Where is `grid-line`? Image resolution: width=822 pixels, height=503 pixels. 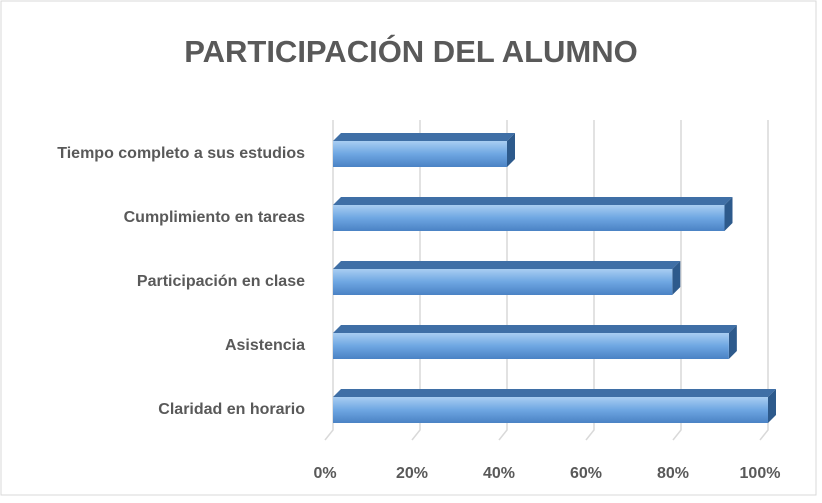 grid-line is located at coordinates (764, 280).